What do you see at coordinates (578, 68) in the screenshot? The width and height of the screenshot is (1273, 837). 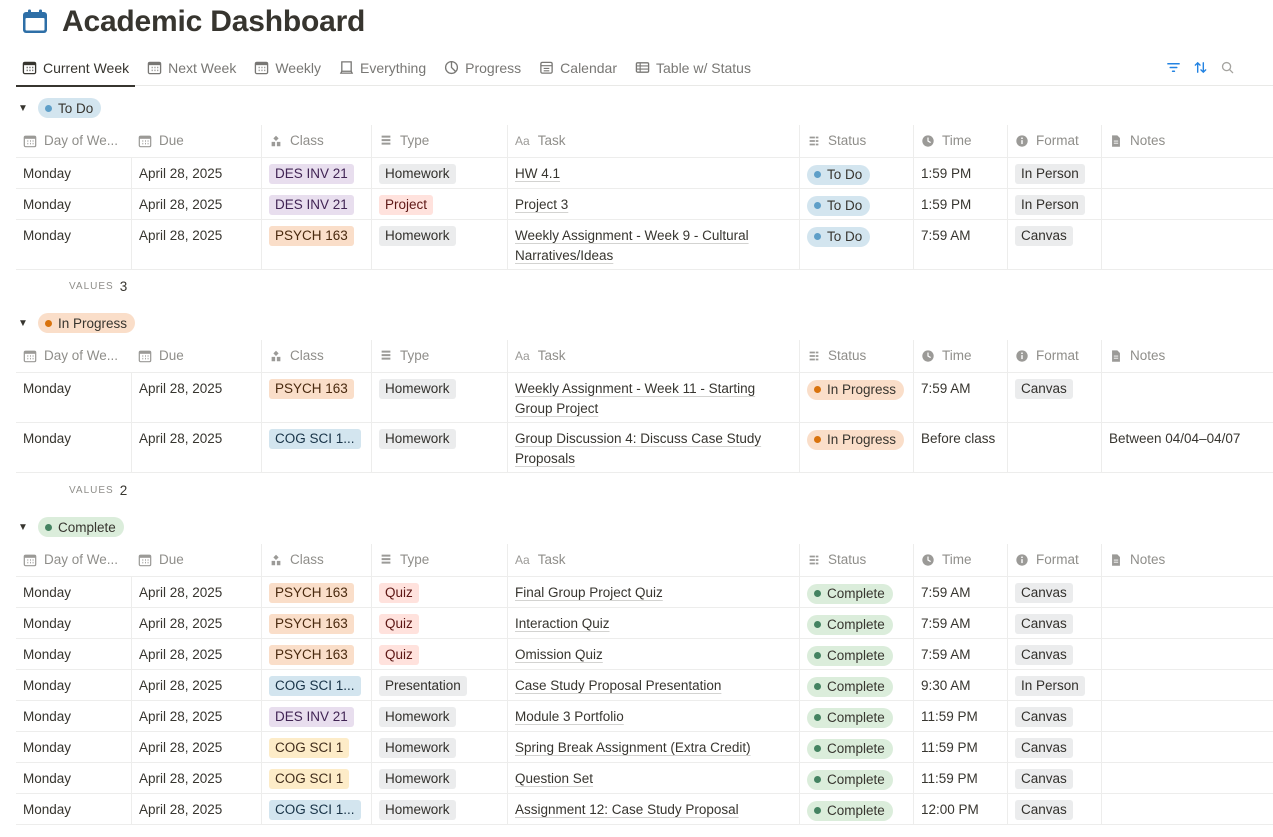 I see `tab-calendar: Calendar` at bounding box center [578, 68].